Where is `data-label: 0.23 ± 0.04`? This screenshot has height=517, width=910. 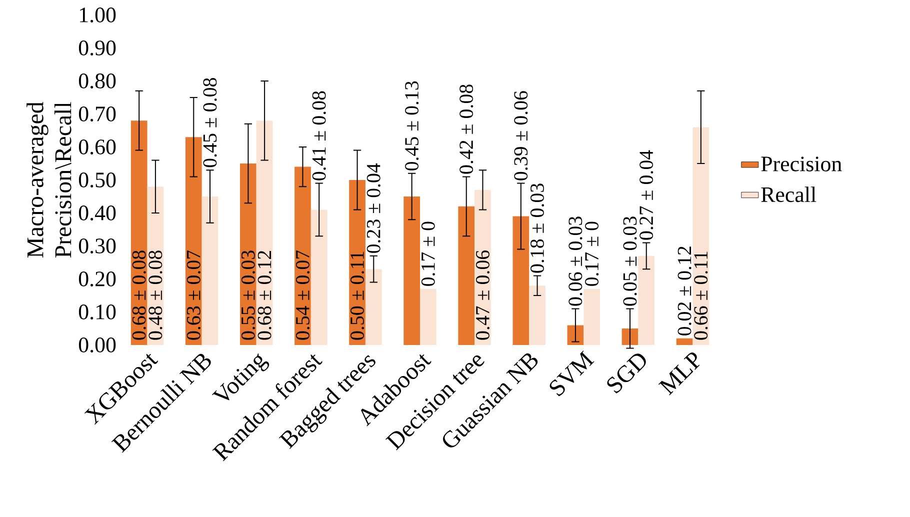
data-label: 0.23 ± 0.04 is located at coordinates (373, 208).